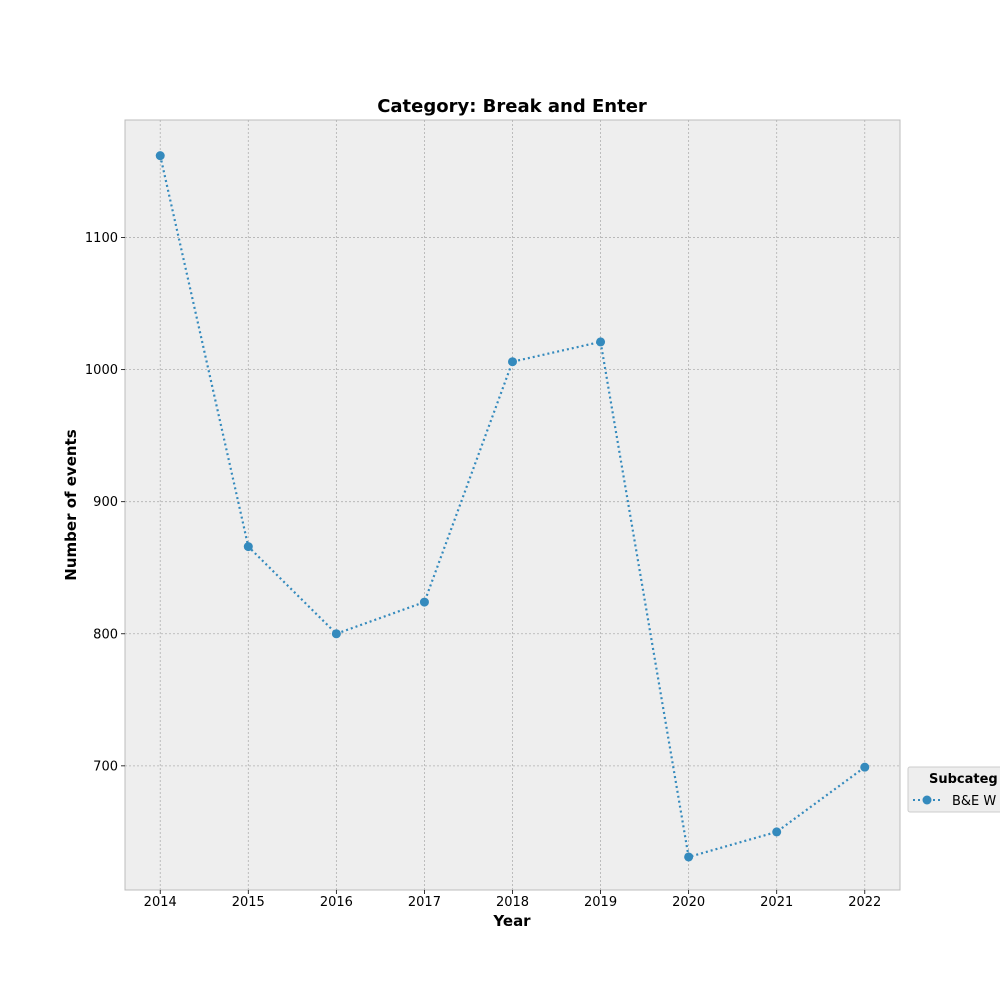  Describe the element at coordinates (248, 902) in the screenshot. I see `x-tick-label: 2015` at that location.